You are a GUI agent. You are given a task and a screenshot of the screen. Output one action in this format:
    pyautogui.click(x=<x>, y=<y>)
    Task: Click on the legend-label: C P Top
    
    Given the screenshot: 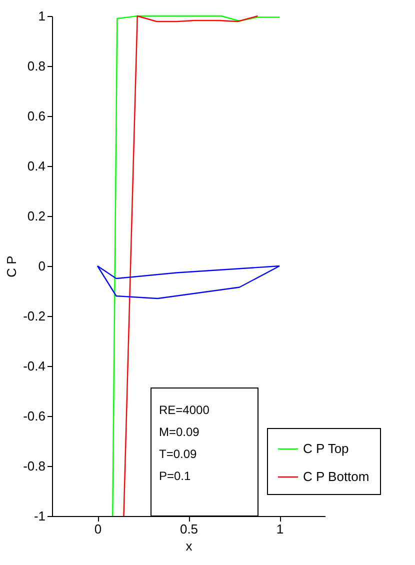 What is the action you would take?
    pyautogui.click(x=326, y=448)
    